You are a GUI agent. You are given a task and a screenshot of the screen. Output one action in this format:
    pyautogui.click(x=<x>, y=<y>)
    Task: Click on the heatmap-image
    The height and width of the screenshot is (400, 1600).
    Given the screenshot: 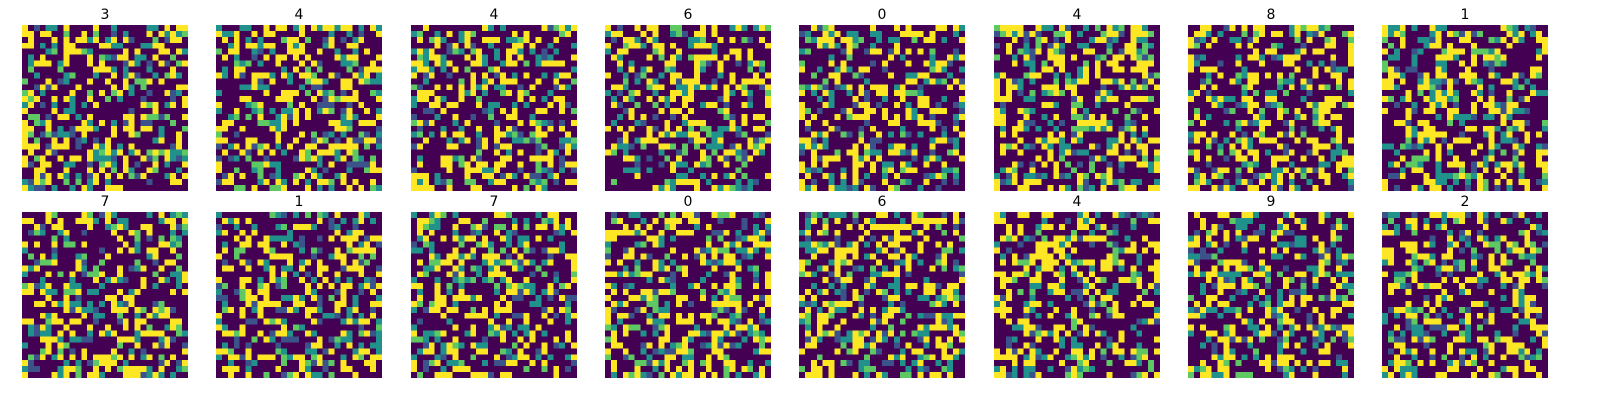 What is the action you would take?
    pyautogui.click(x=882, y=108)
    